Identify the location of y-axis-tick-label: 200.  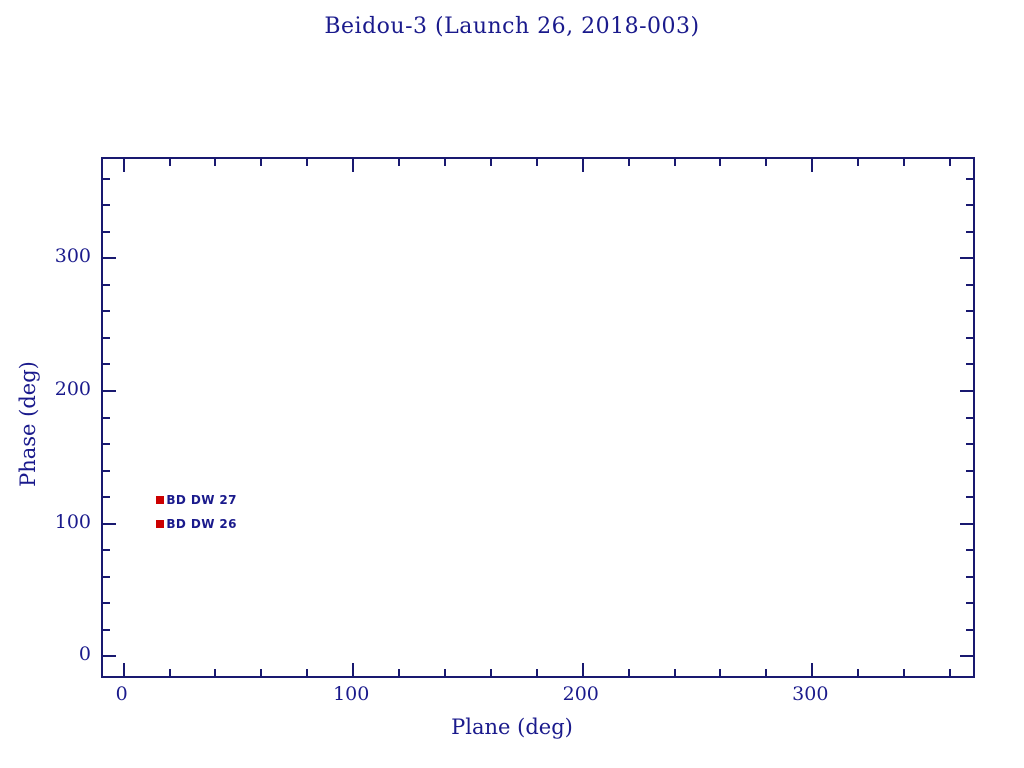
(72, 388).